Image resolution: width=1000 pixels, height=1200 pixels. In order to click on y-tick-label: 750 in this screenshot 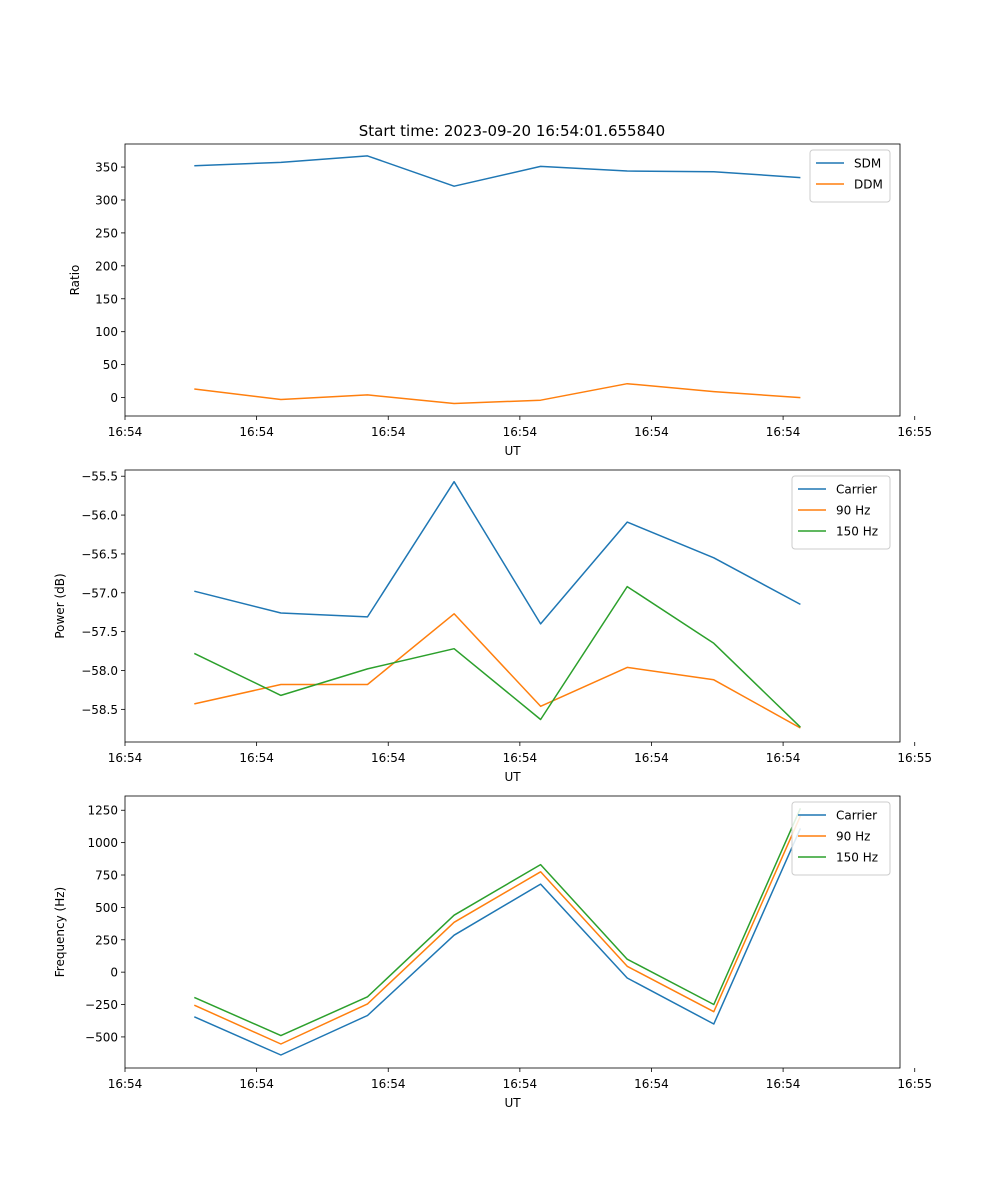, I will do `click(106, 876)`.